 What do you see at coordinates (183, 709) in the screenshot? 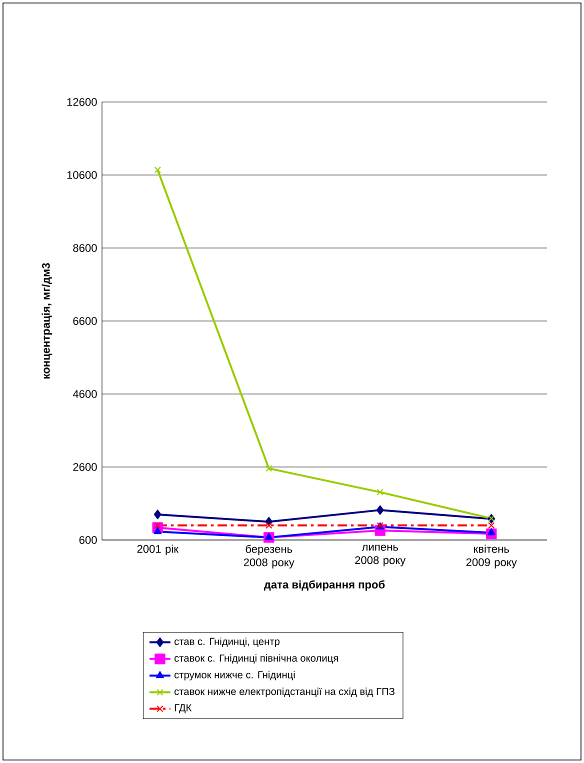
I see `legend-label: ГДК` at bounding box center [183, 709].